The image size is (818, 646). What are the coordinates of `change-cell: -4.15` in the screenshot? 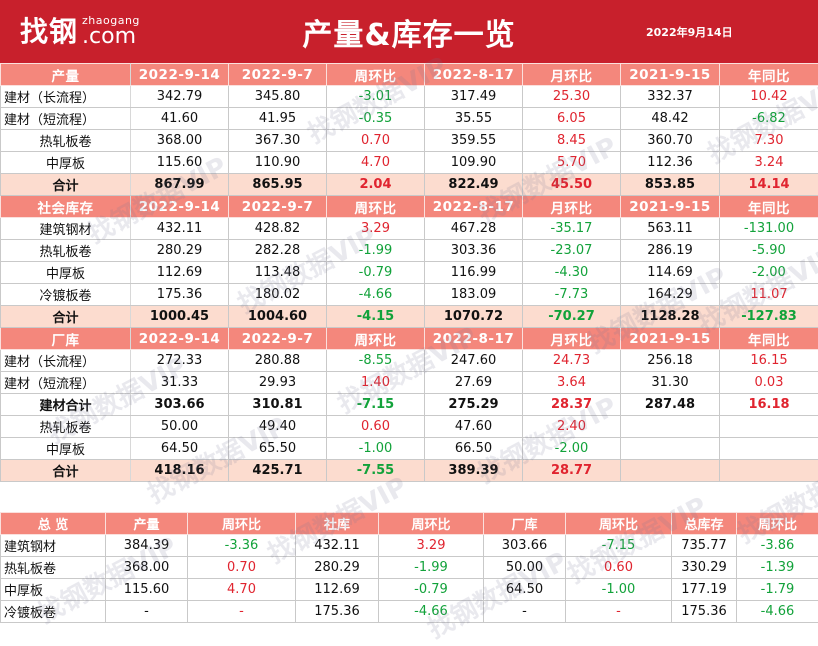 It's located at (376, 317).